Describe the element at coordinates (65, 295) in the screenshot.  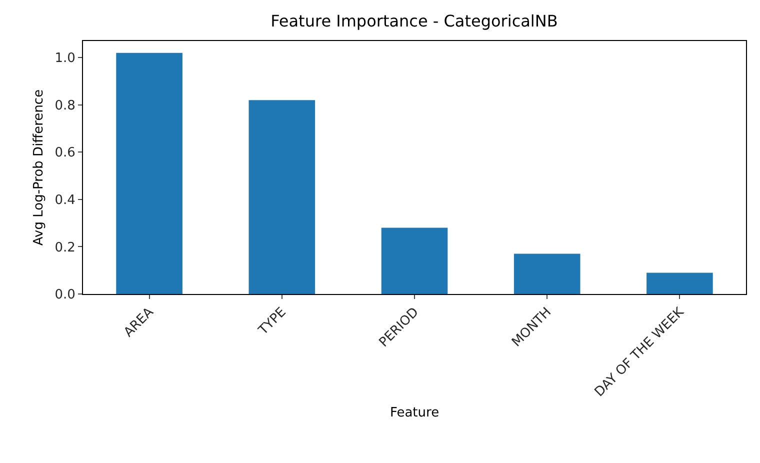
I see `y-tick-label: 0.0` at that location.